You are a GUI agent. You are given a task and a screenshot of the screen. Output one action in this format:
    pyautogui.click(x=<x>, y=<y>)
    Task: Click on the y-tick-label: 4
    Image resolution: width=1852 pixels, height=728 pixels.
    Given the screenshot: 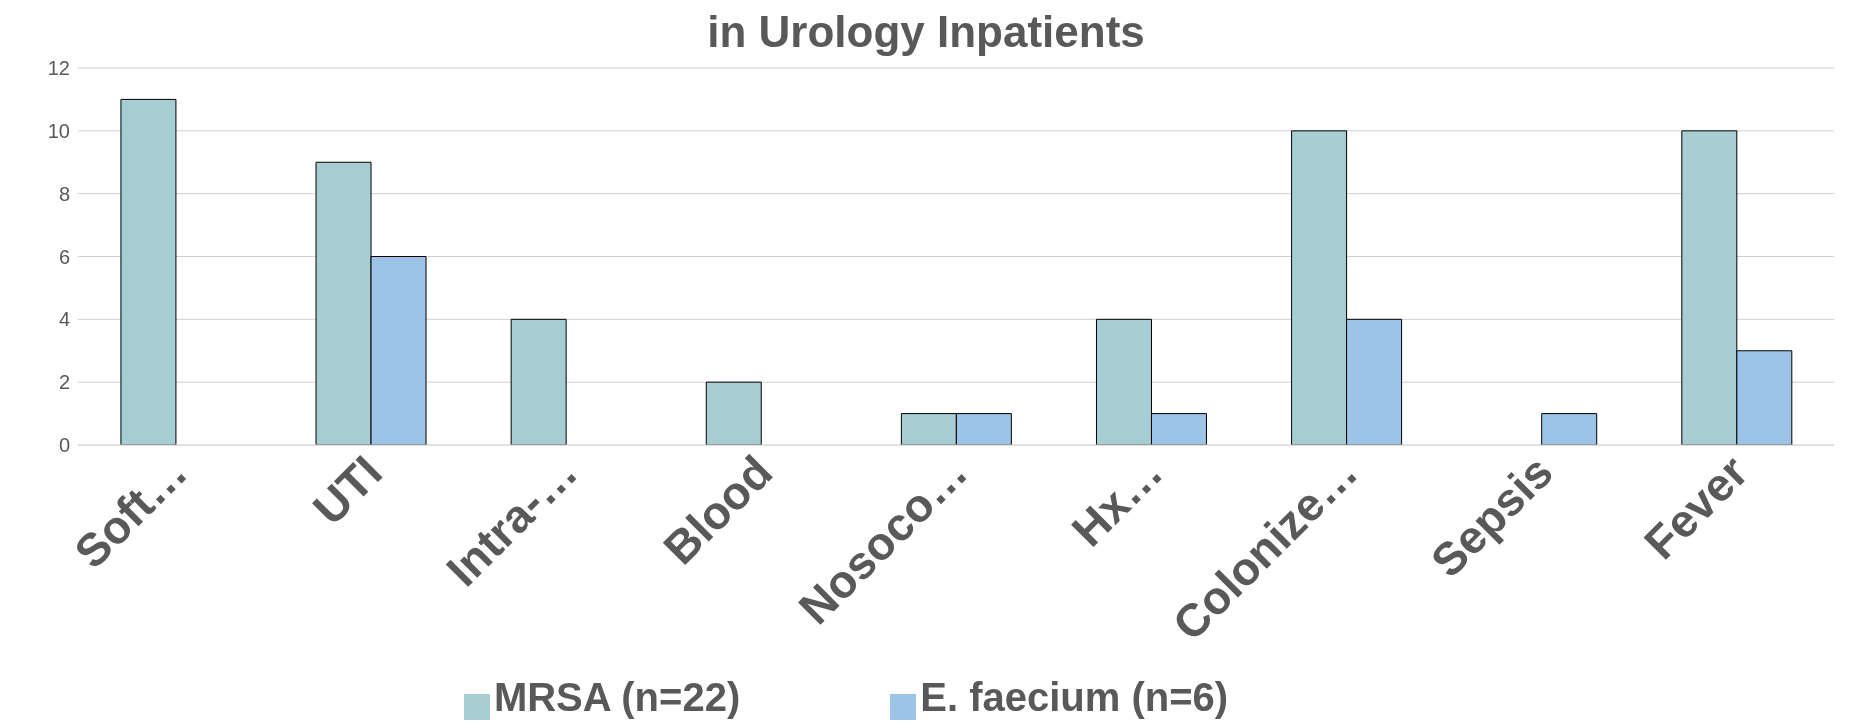 What is the action you would take?
    pyautogui.click(x=64, y=319)
    